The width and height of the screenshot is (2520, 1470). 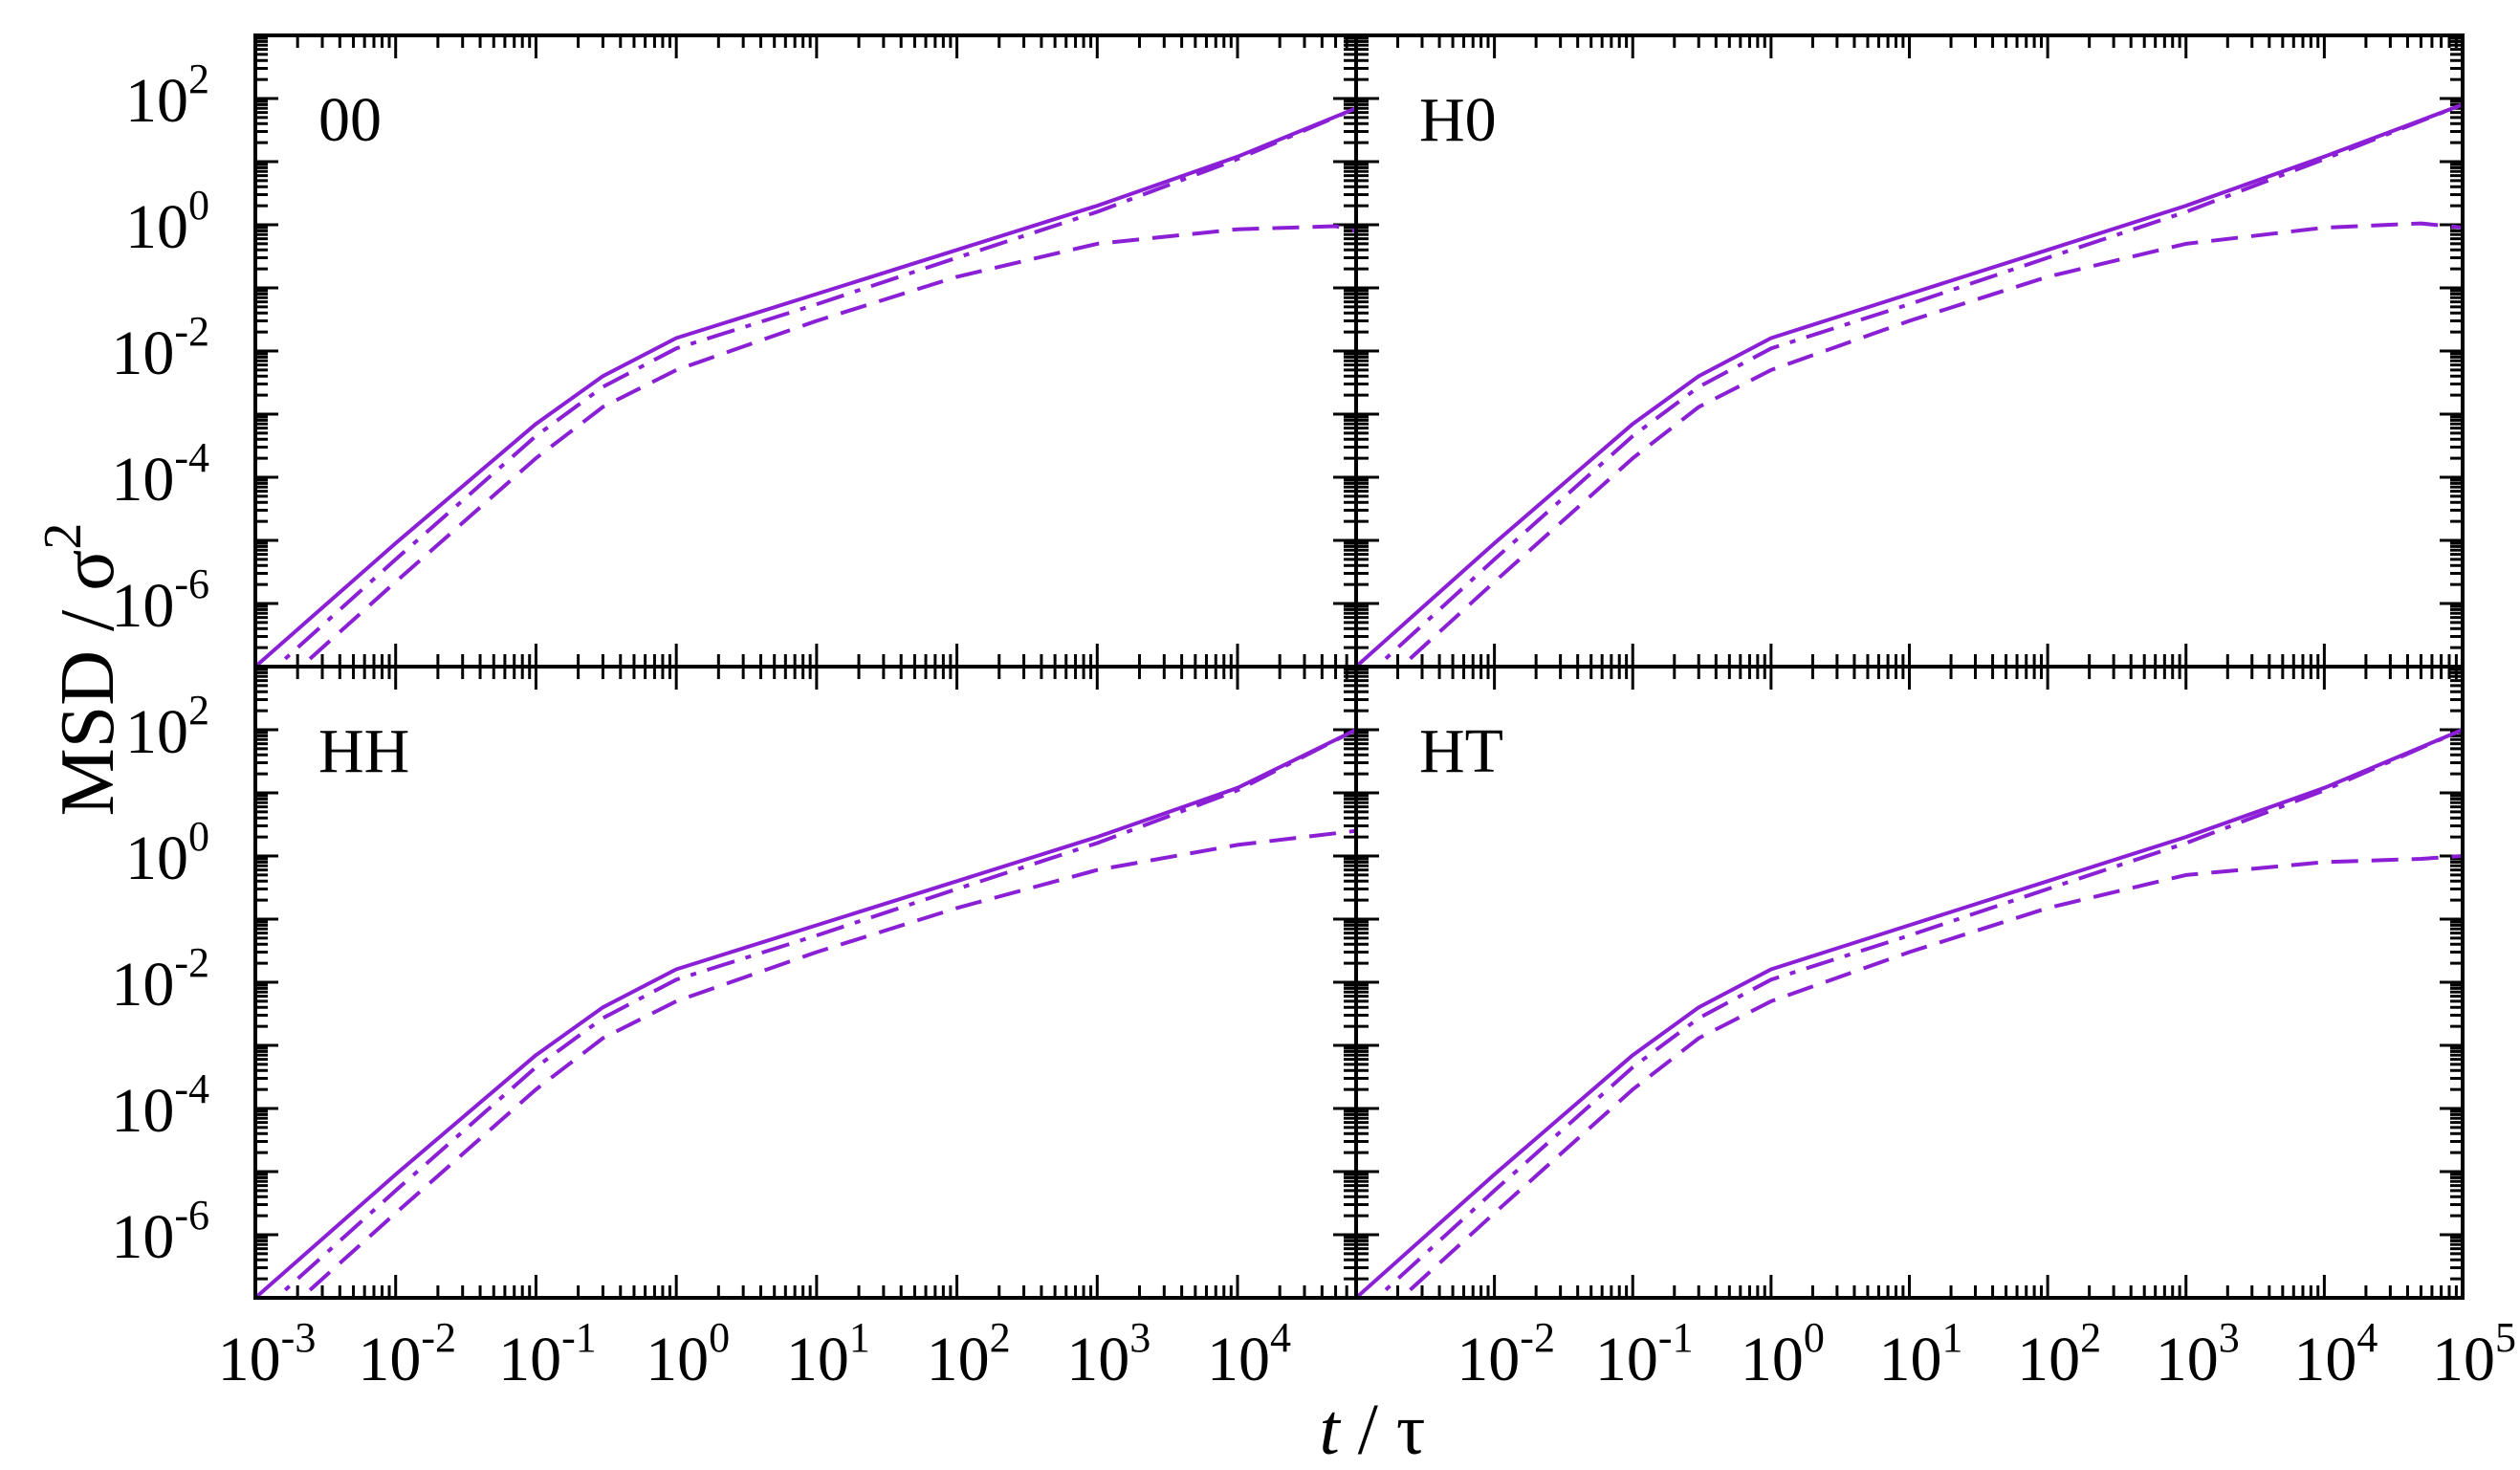 What do you see at coordinates (1458, 120) in the screenshot?
I see `panel-title: H0` at bounding box center [1458, 120].